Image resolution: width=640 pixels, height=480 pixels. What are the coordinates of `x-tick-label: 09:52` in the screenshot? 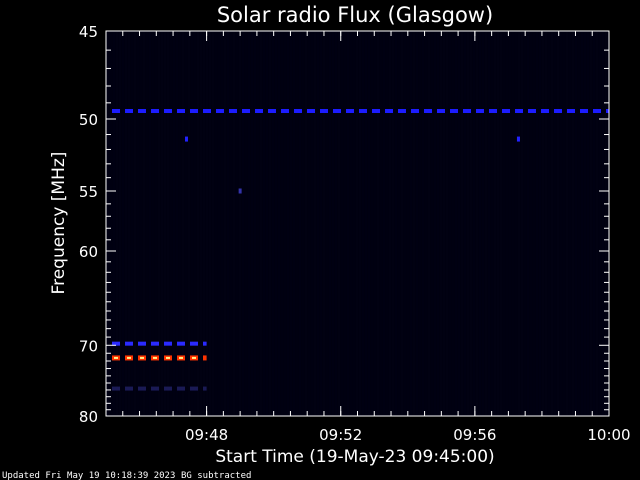 It's located at (340, 435).